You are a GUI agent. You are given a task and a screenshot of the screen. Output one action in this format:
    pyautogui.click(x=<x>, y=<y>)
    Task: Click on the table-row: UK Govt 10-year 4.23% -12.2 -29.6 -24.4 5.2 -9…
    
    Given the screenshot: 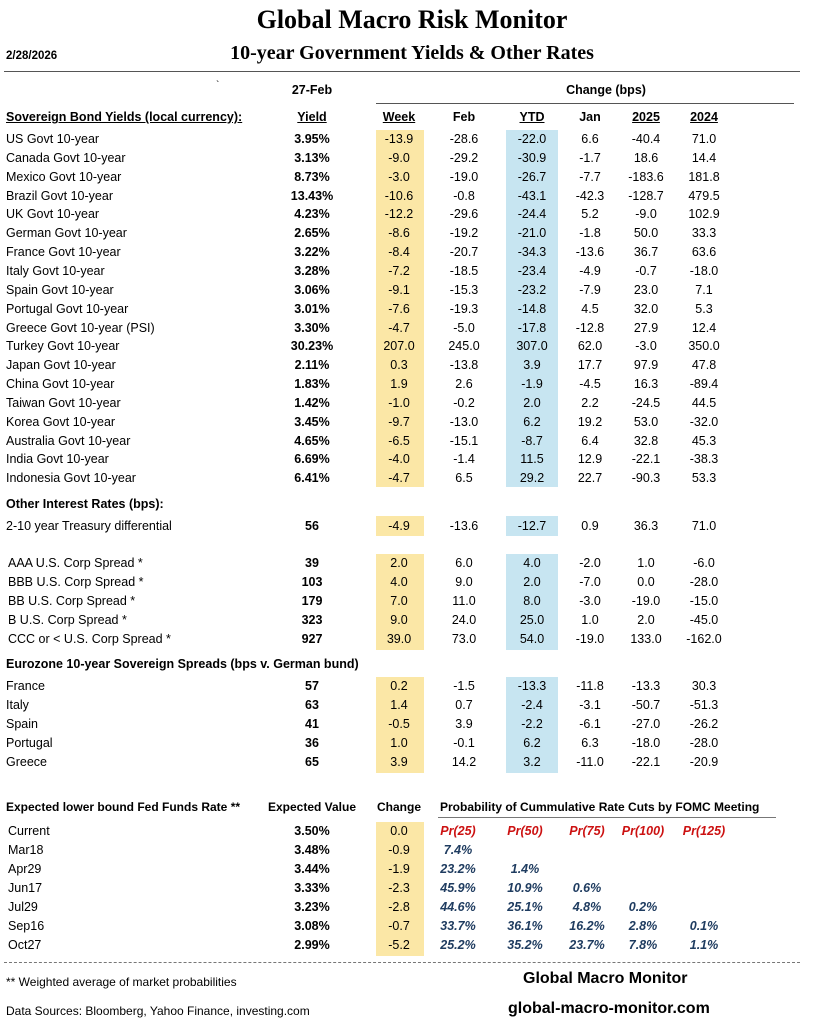 What is the action you would take?
    pyautogui.click(x=412, y=214)
    